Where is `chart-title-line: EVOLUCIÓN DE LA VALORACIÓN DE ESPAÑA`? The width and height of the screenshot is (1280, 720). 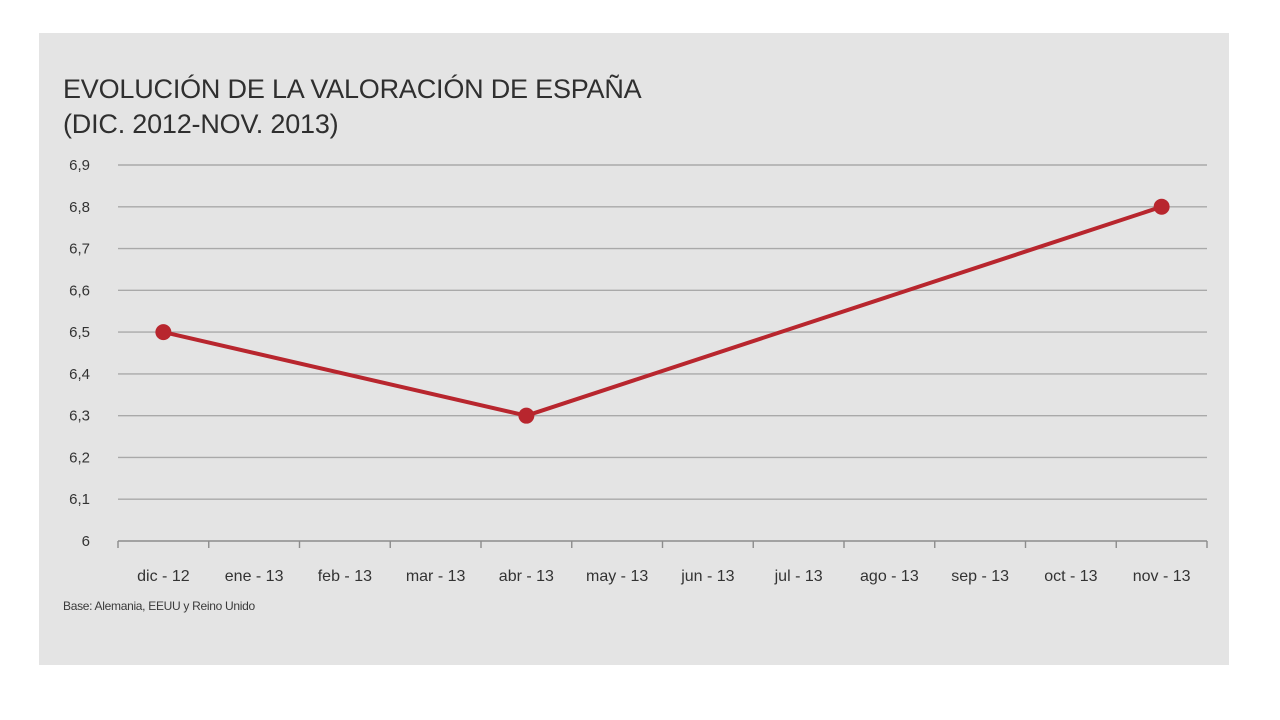 chart-title-line: EVOLUCIÓN DE LA VALORACIÓN DE ESPAÑA is located at coordinates (352, 89).